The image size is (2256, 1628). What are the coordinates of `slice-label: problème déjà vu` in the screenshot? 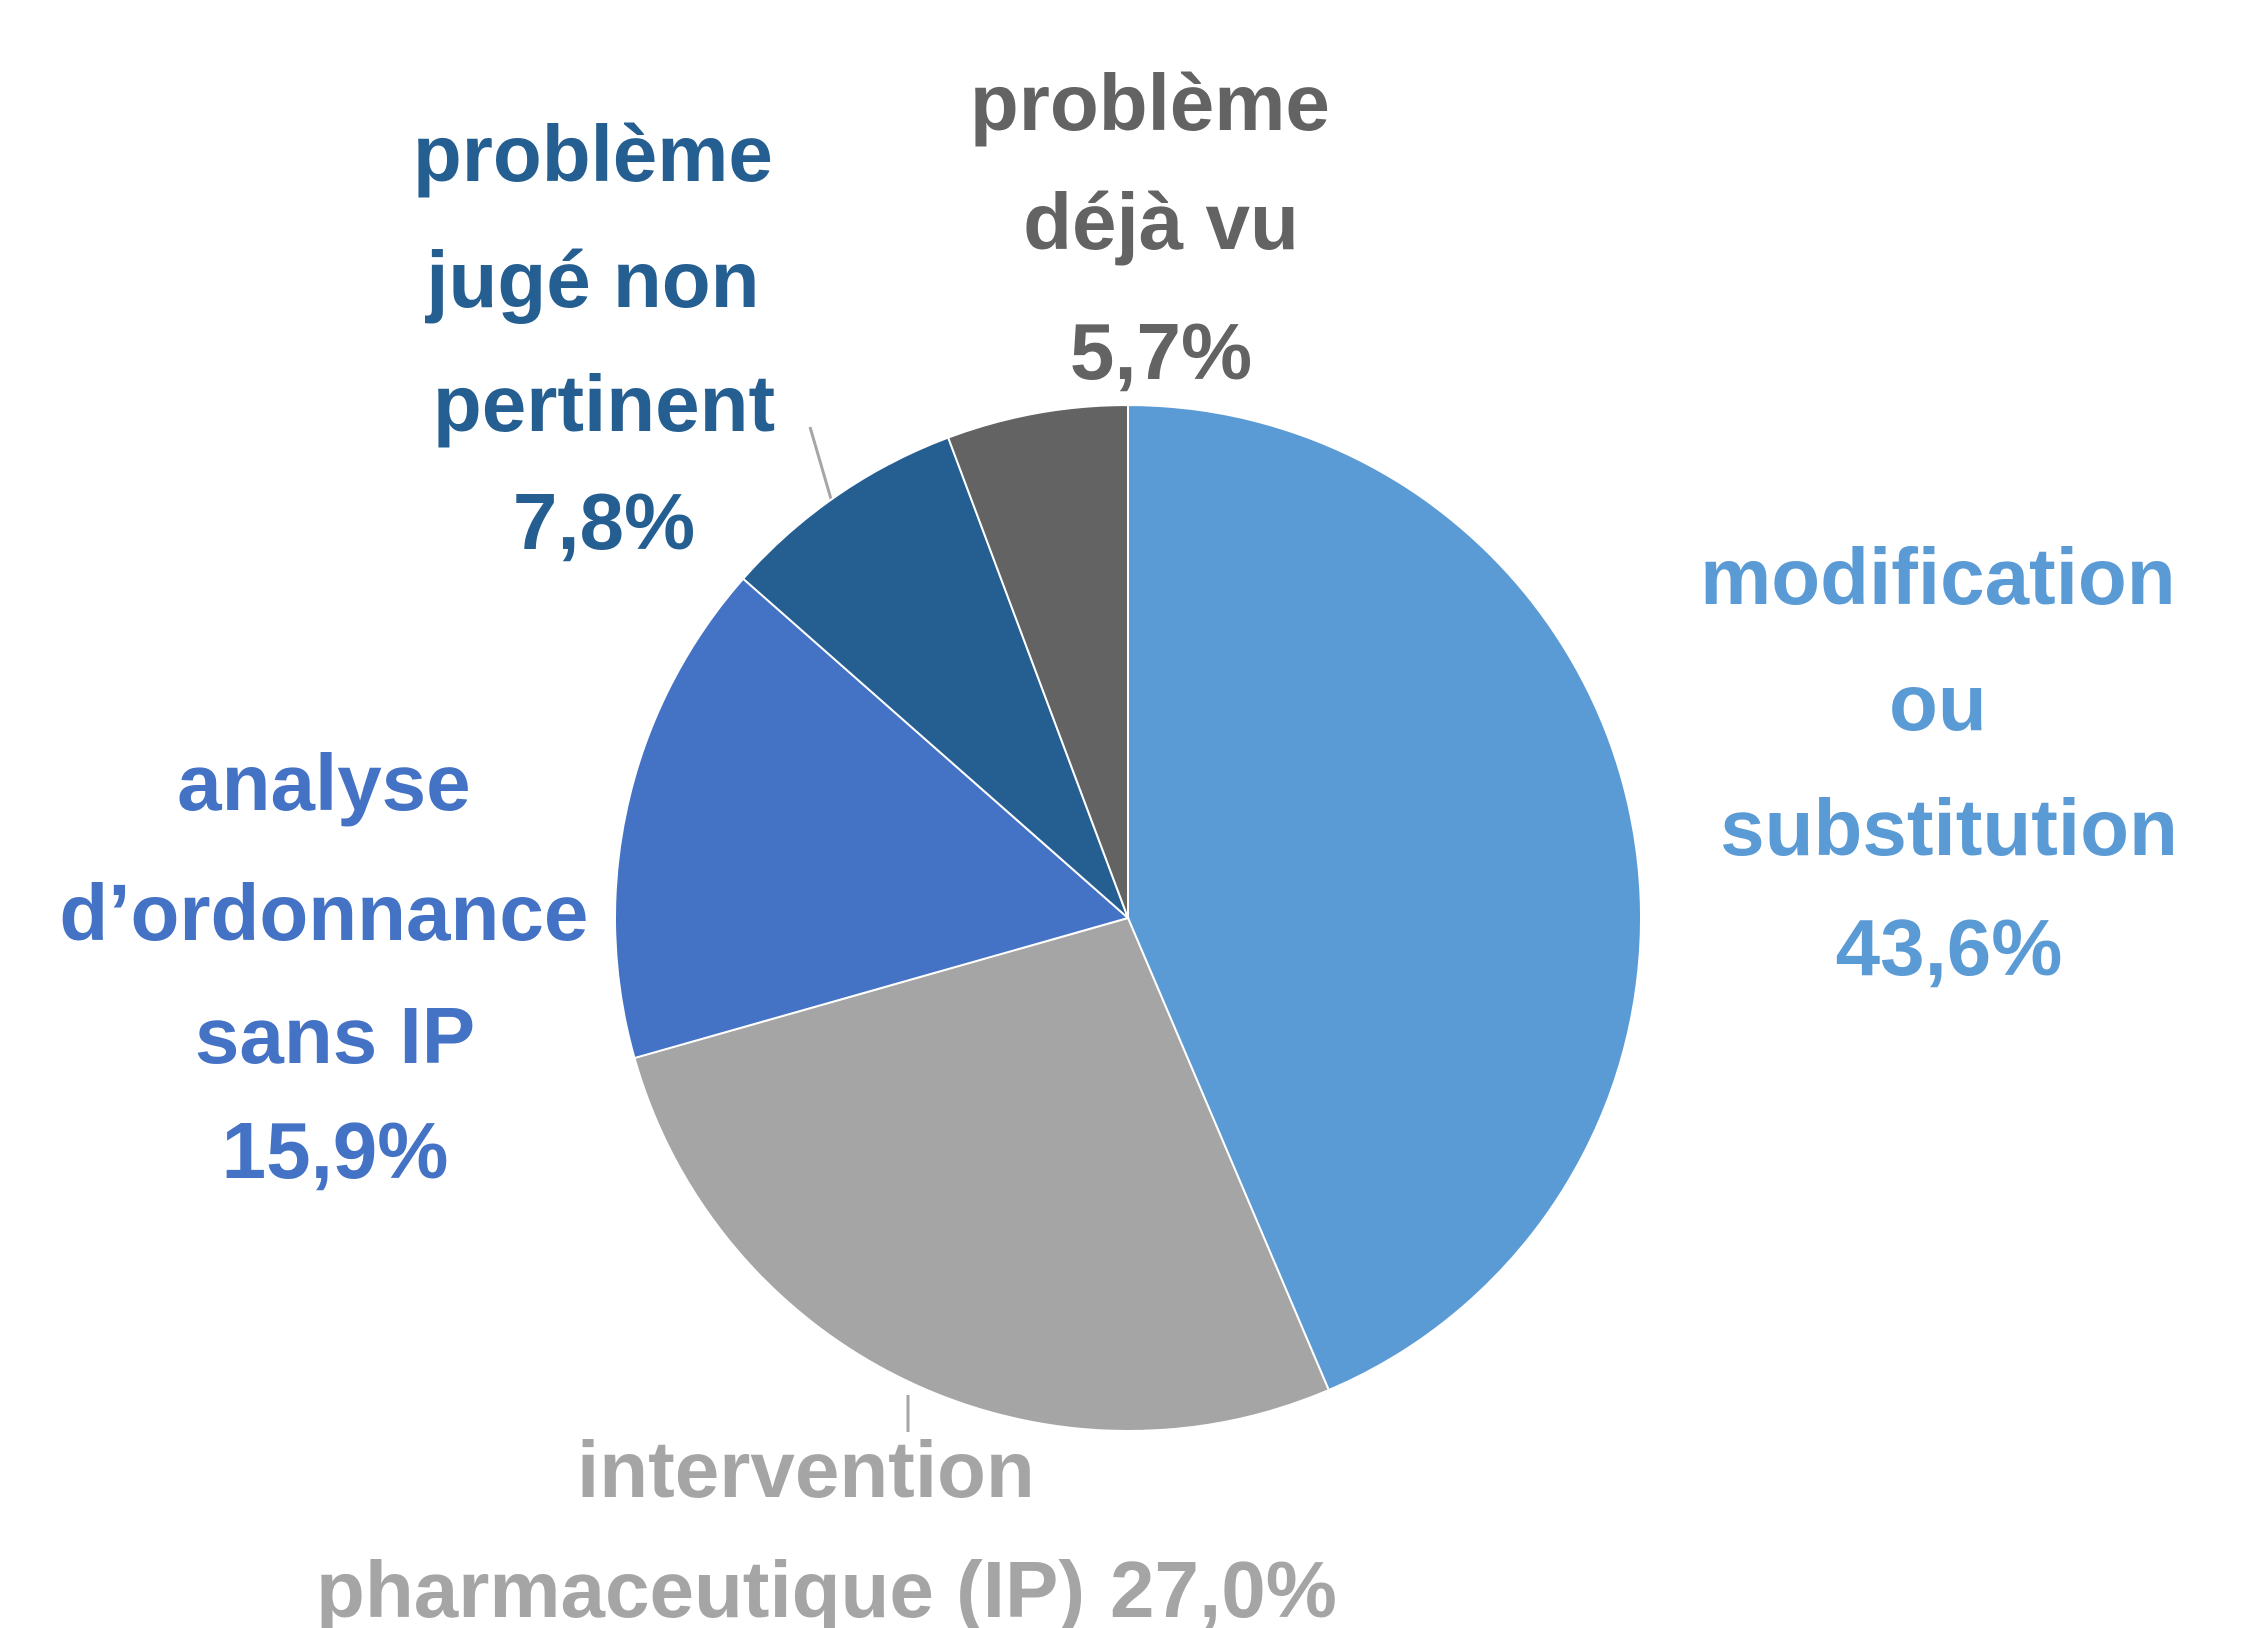 It's located at (1161, 162).